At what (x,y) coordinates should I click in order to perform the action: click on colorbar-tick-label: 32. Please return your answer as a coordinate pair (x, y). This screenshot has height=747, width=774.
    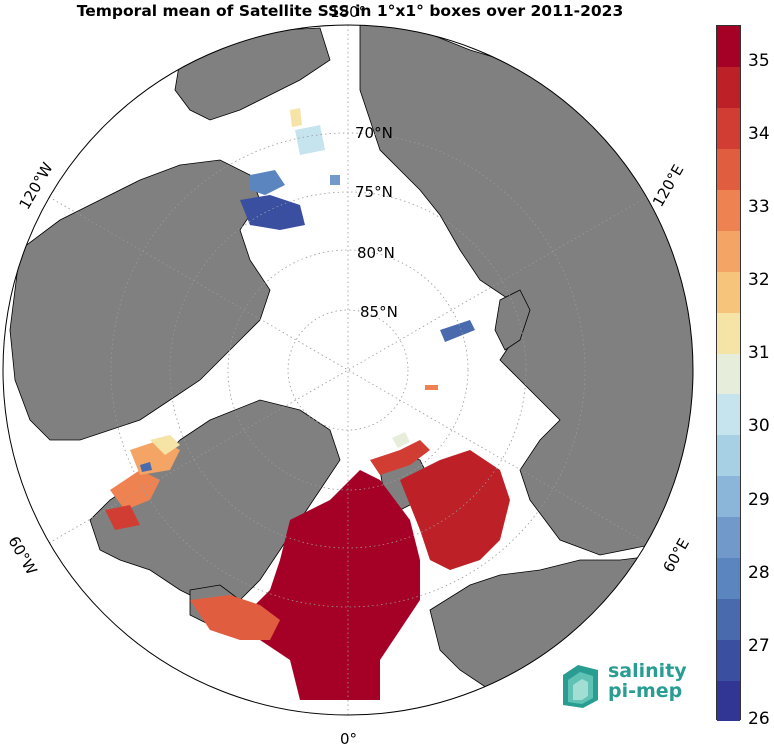
    Looking at the image, I should click on (759, 280).